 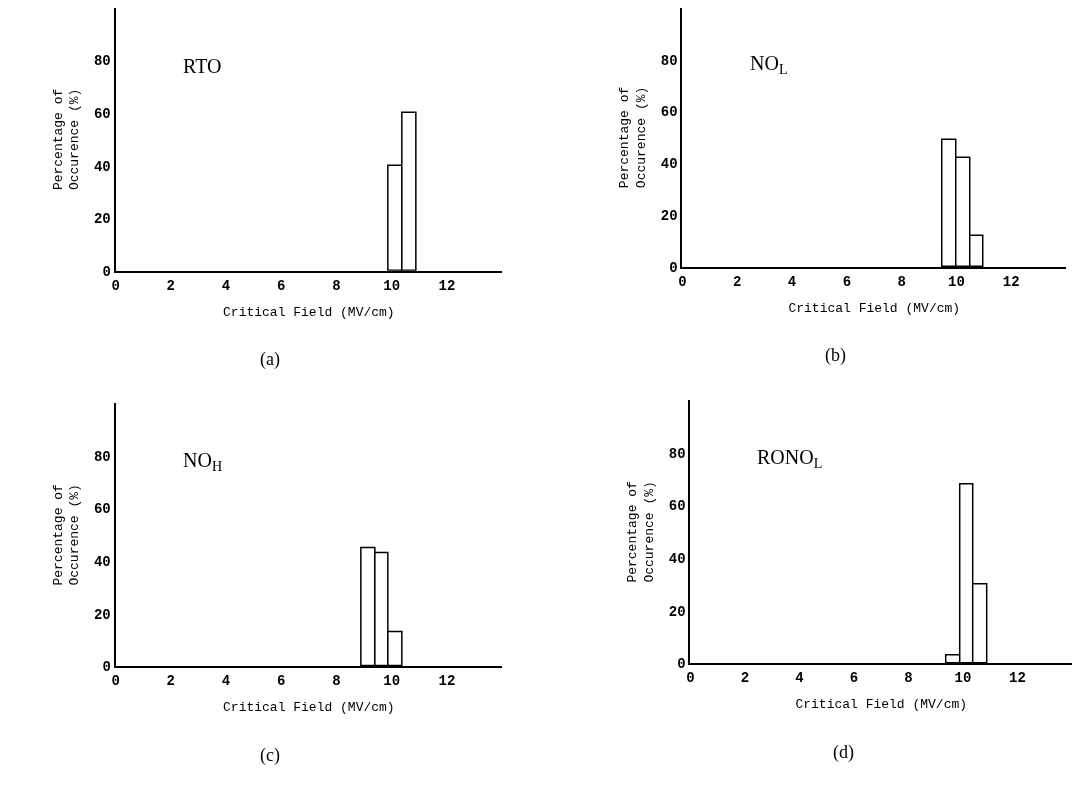 What do you see at coordinates (270, 755) in the screenshot?
I see `text: (c)` at bounding box center [270, 755].